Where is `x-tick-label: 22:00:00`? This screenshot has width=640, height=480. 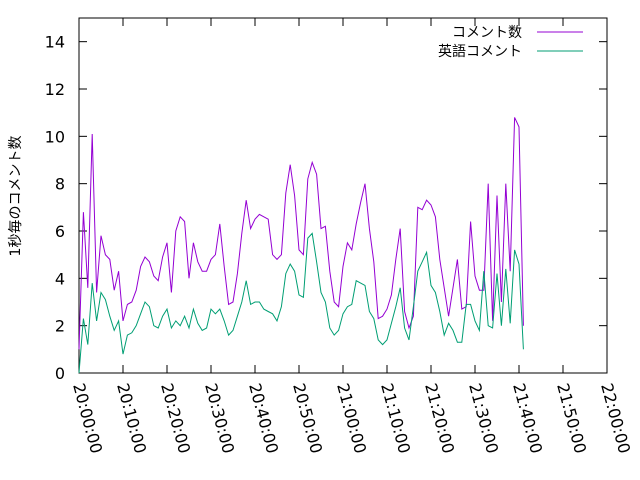
x-tick-label: 22:00:00 is located at coordinates (615, 418).